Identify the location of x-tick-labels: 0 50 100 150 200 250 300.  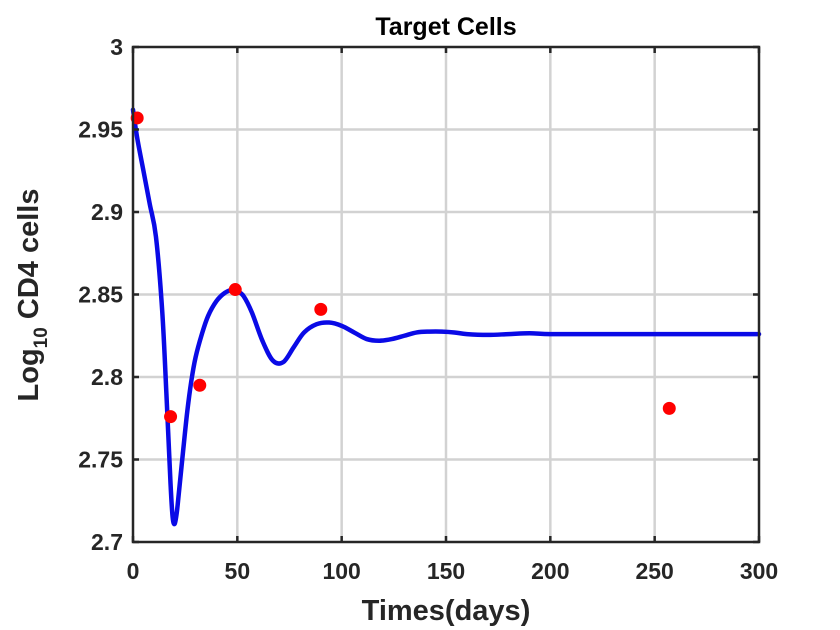
(453, 571).